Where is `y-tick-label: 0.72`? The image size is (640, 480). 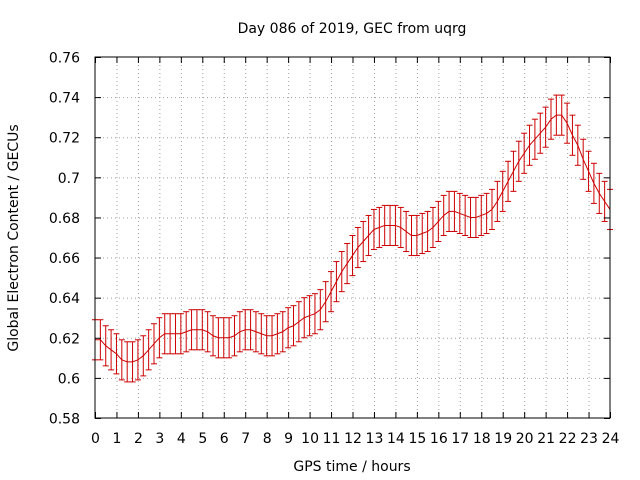
y-tick-label: 0.72 is located at coordinates (64, 139).